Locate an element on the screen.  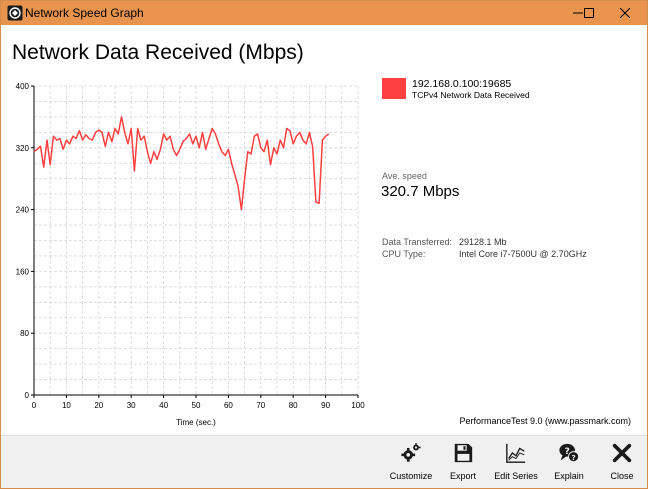
close-button: Close is located at coordinates (620, 464).